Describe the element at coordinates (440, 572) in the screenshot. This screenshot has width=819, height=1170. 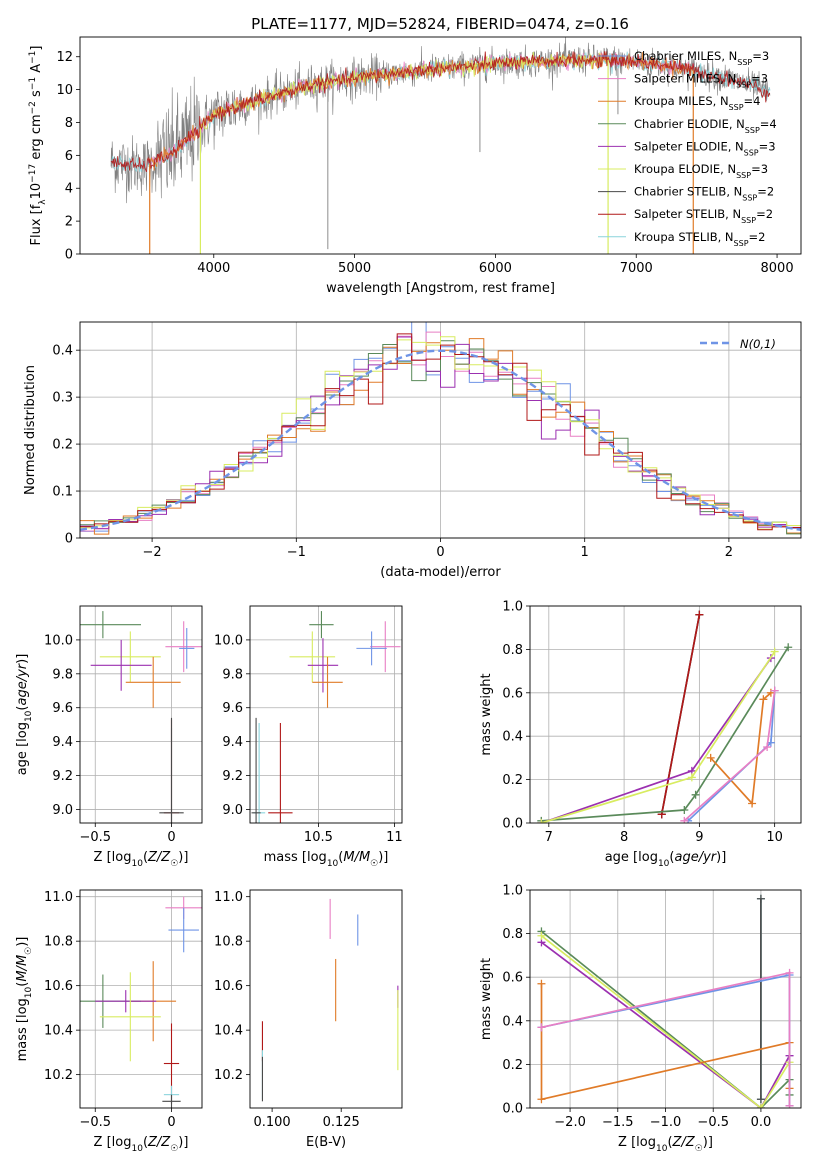
I see `x-axis-label: (data-model)/error` at that location.